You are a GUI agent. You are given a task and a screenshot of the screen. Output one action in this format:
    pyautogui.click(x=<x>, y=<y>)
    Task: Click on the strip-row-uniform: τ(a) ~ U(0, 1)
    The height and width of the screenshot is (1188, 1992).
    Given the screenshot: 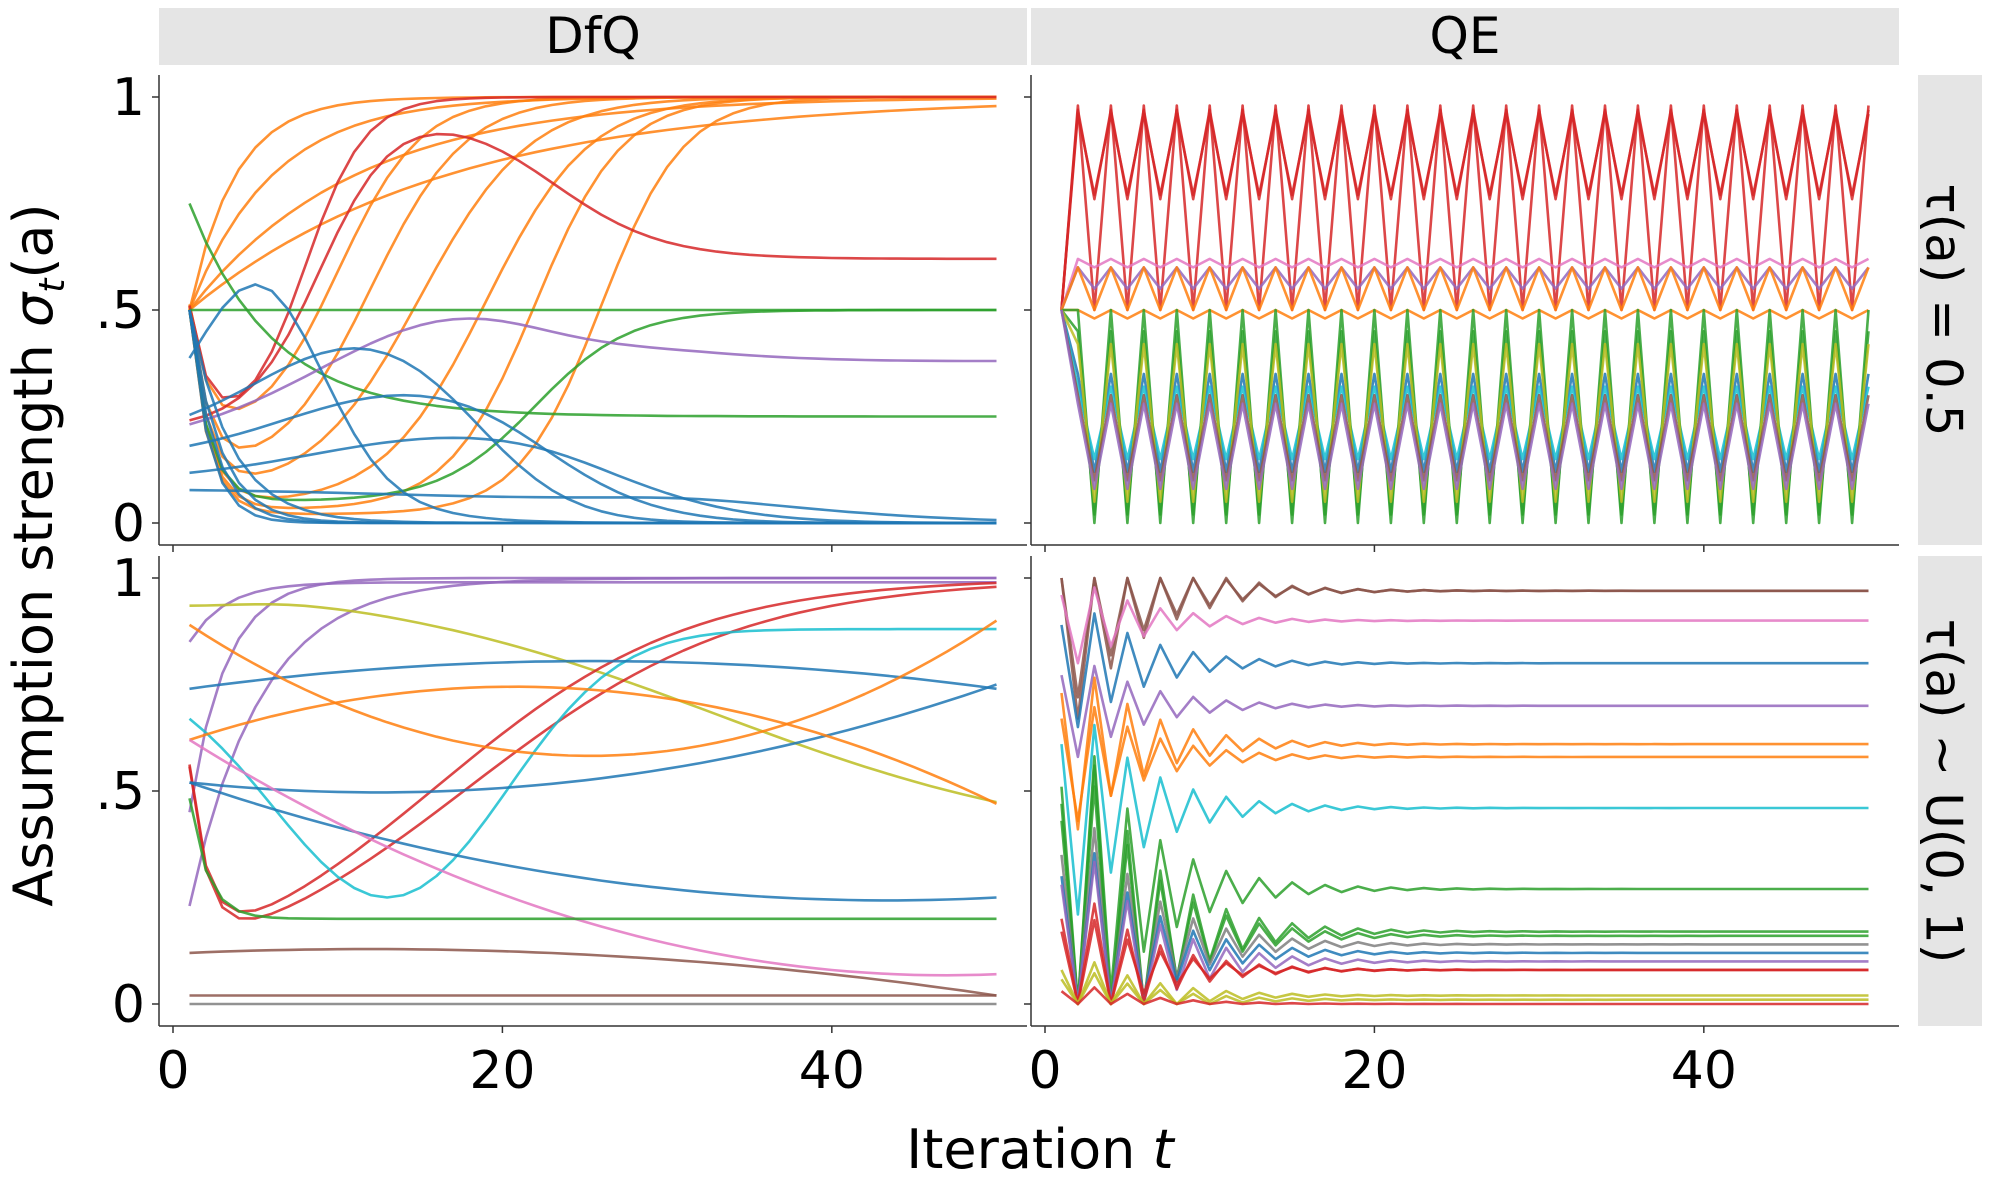 What is the action you would take?
    pyautogui.click(x=1944, y=791)
    